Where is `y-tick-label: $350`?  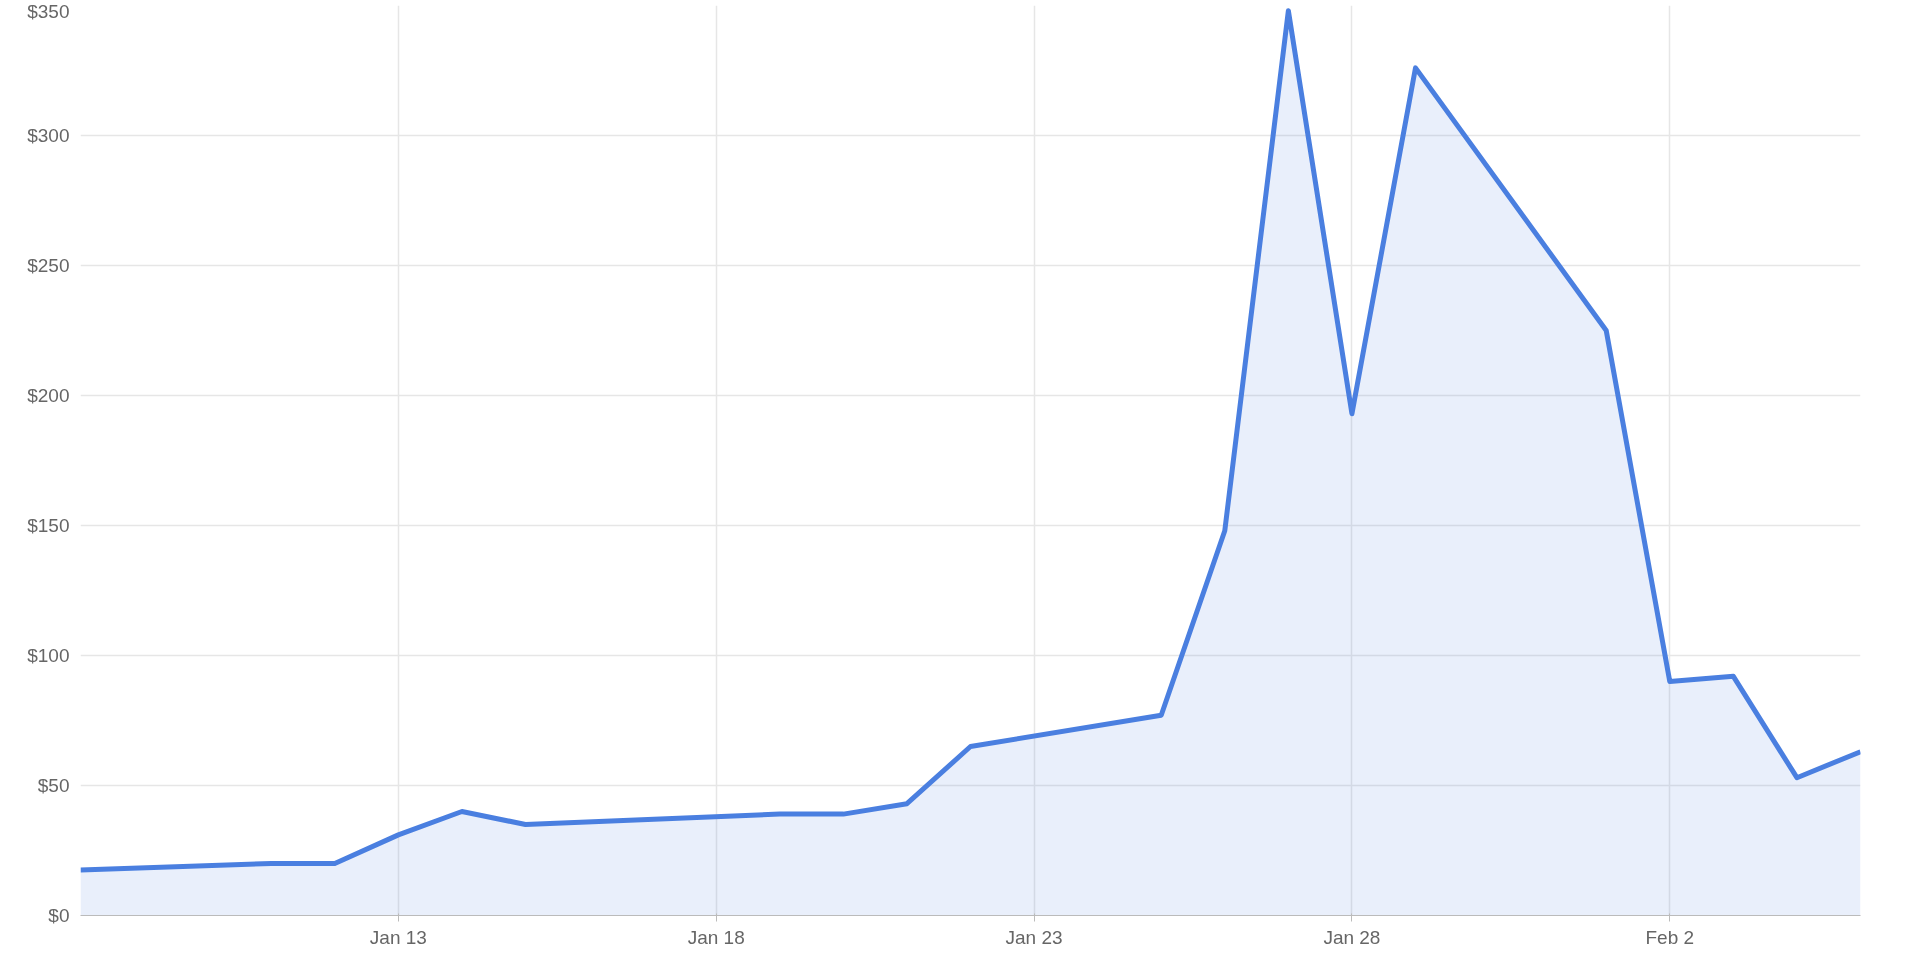 y-tick-label: $350 is located at coordinates (48, 11).